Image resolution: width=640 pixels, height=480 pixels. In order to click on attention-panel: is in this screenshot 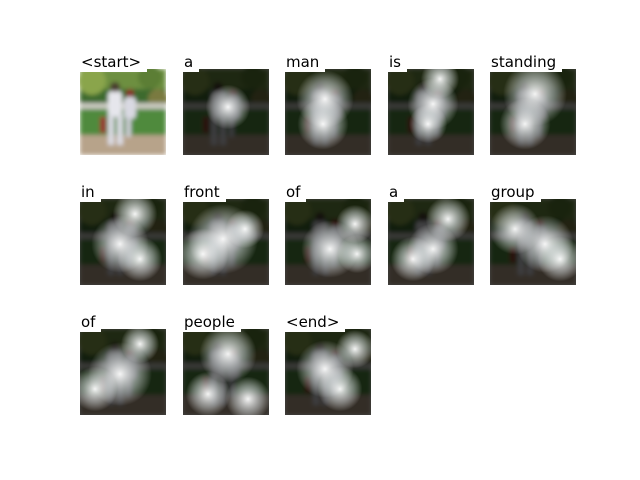, I will do `click(431, 104)`.